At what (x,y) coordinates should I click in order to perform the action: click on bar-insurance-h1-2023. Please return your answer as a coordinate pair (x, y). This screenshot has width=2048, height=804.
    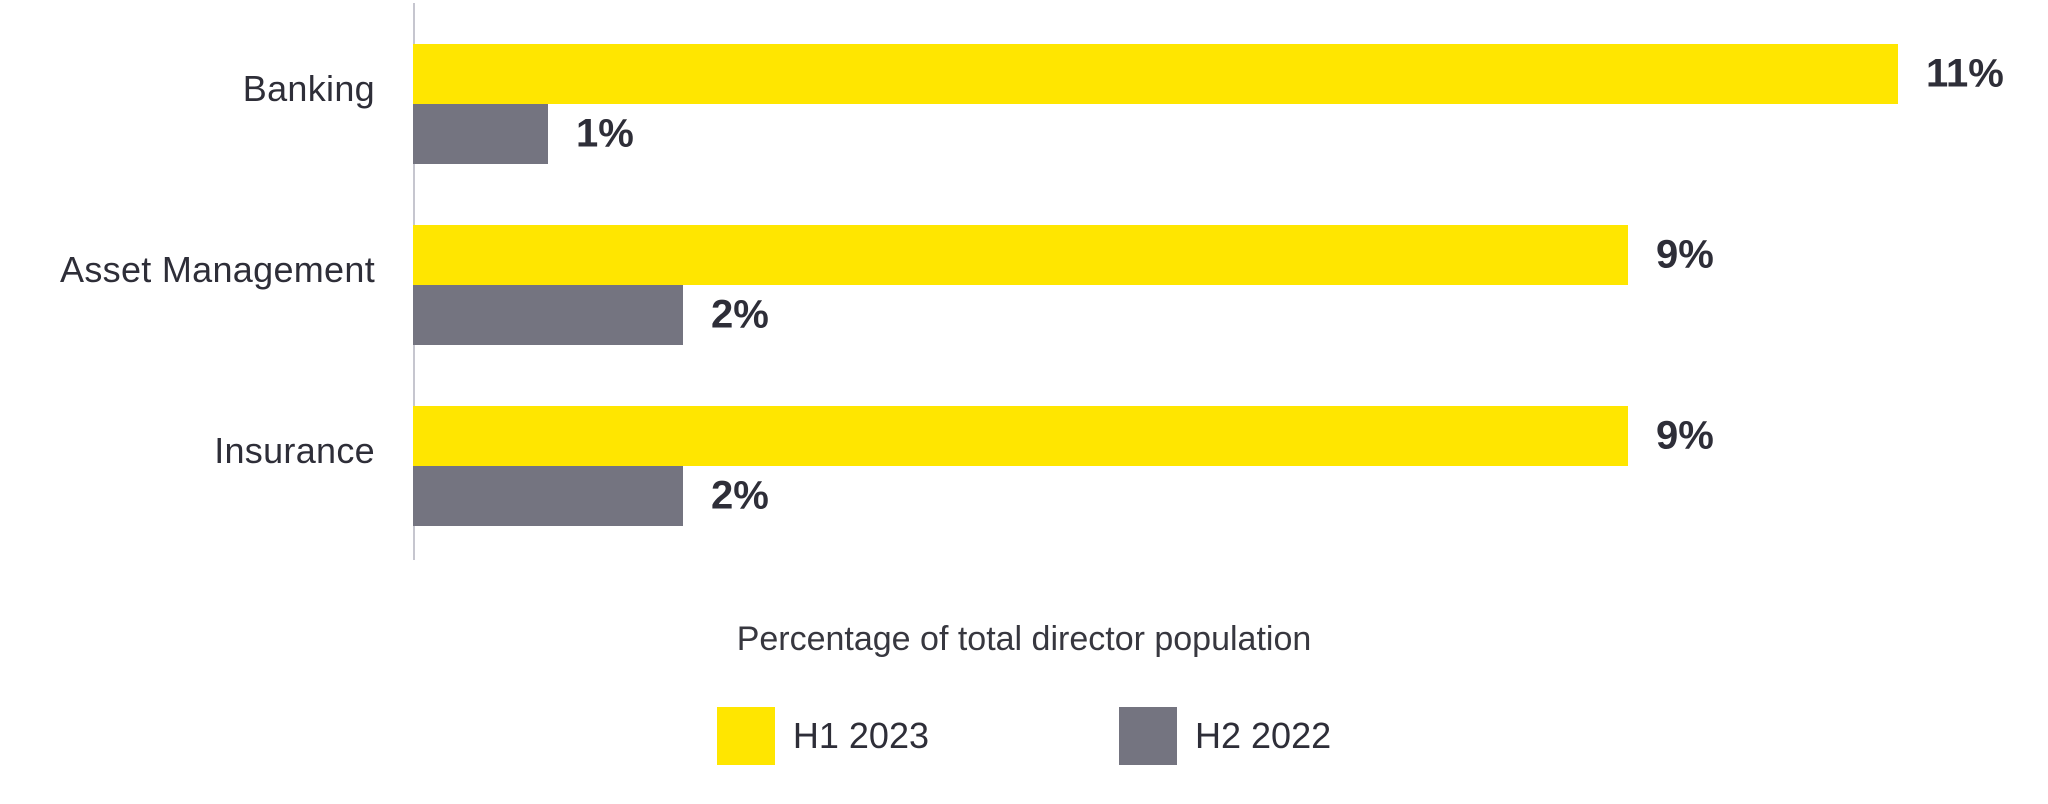
    Looking at the image, I should click on (1020, 436).